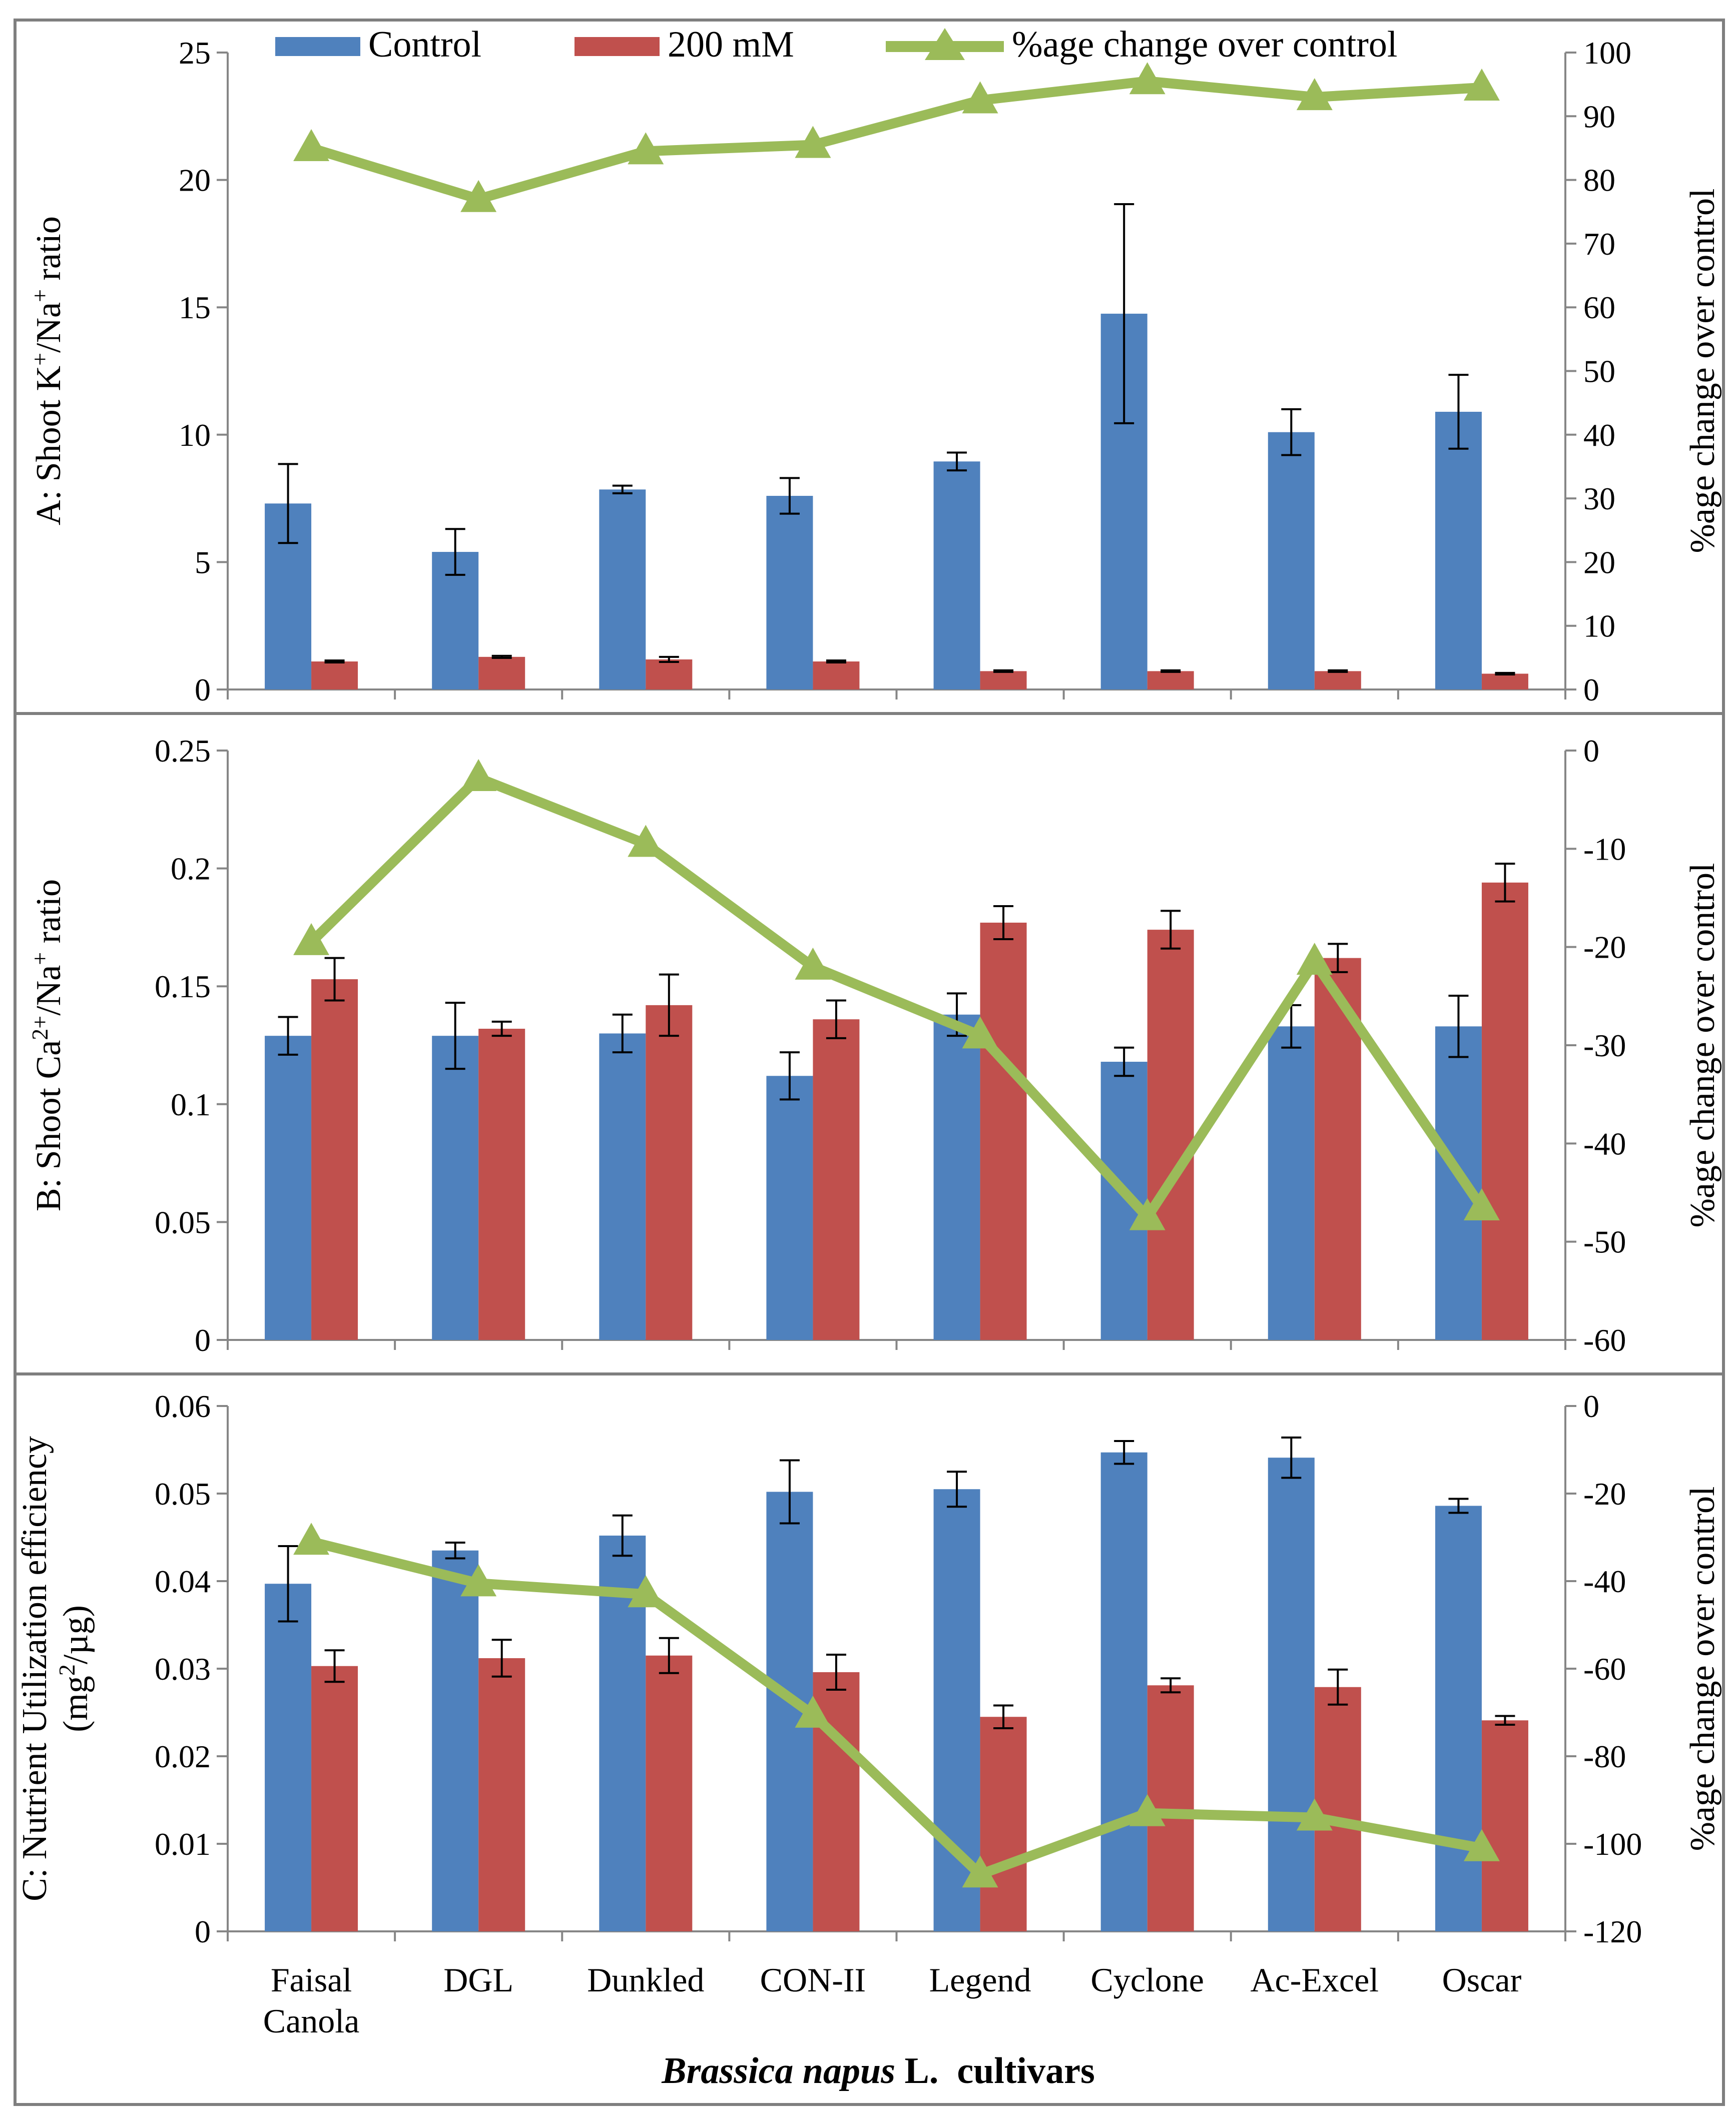  What do you see at coordinates (317, 46) in the screenshot?
I see `legend-control-swatch` at bounding box center [317, 46].